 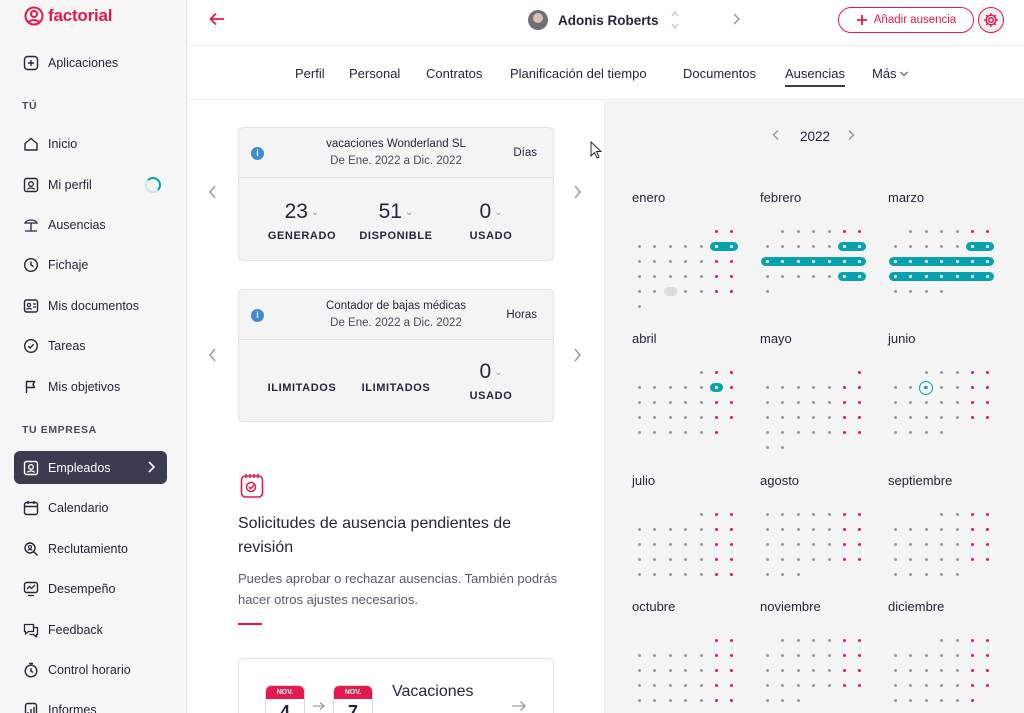 What do you see at coordinates (952, 656) in the screenshot?
I see `month-diciembre: diciembre` at bounding box center [952, 656].